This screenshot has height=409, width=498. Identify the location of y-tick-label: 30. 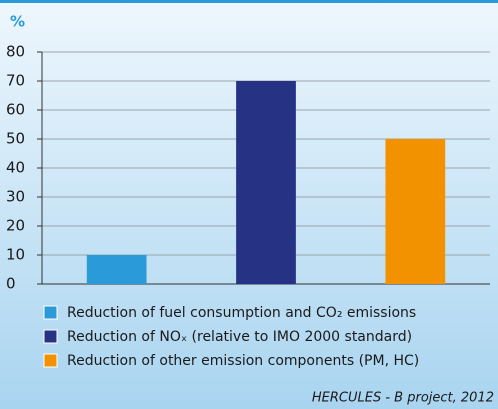
(15, 197).